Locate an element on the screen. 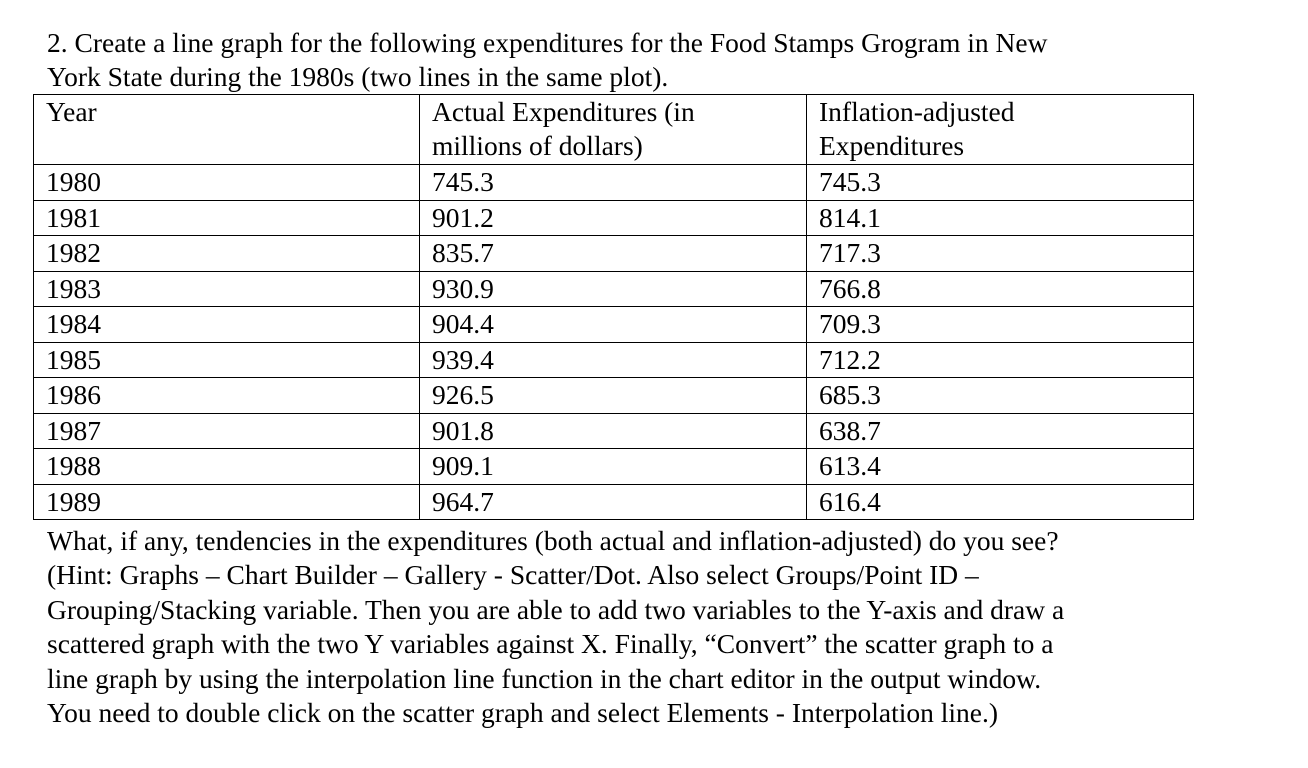  cell-adjusted: 638.7 is located at coordinates (1000, 430).